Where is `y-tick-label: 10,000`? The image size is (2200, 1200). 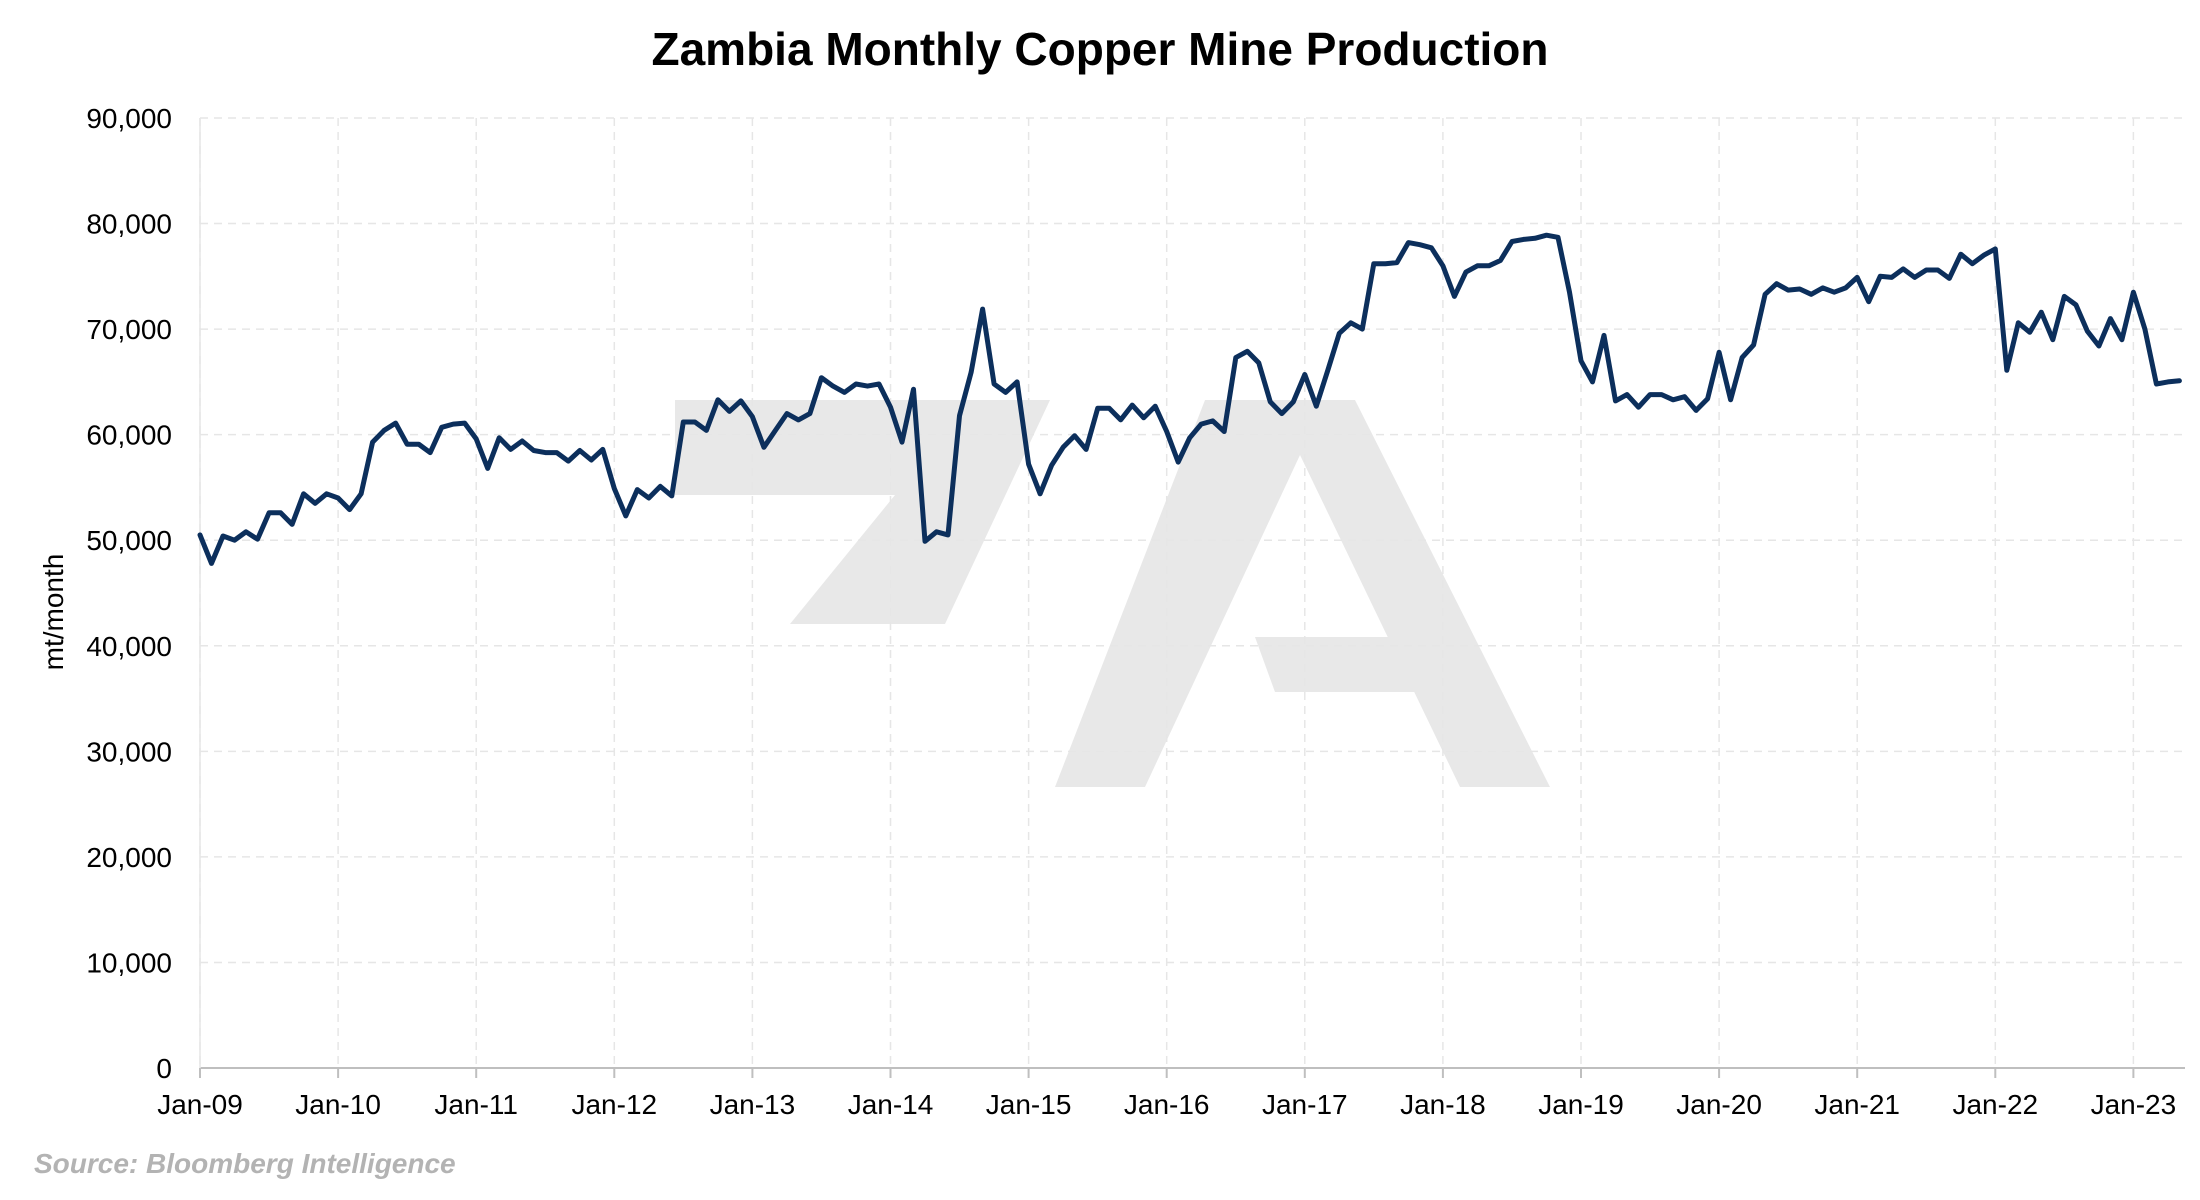
y-tick-label: 10,000 is located at coordinates (129, 962).